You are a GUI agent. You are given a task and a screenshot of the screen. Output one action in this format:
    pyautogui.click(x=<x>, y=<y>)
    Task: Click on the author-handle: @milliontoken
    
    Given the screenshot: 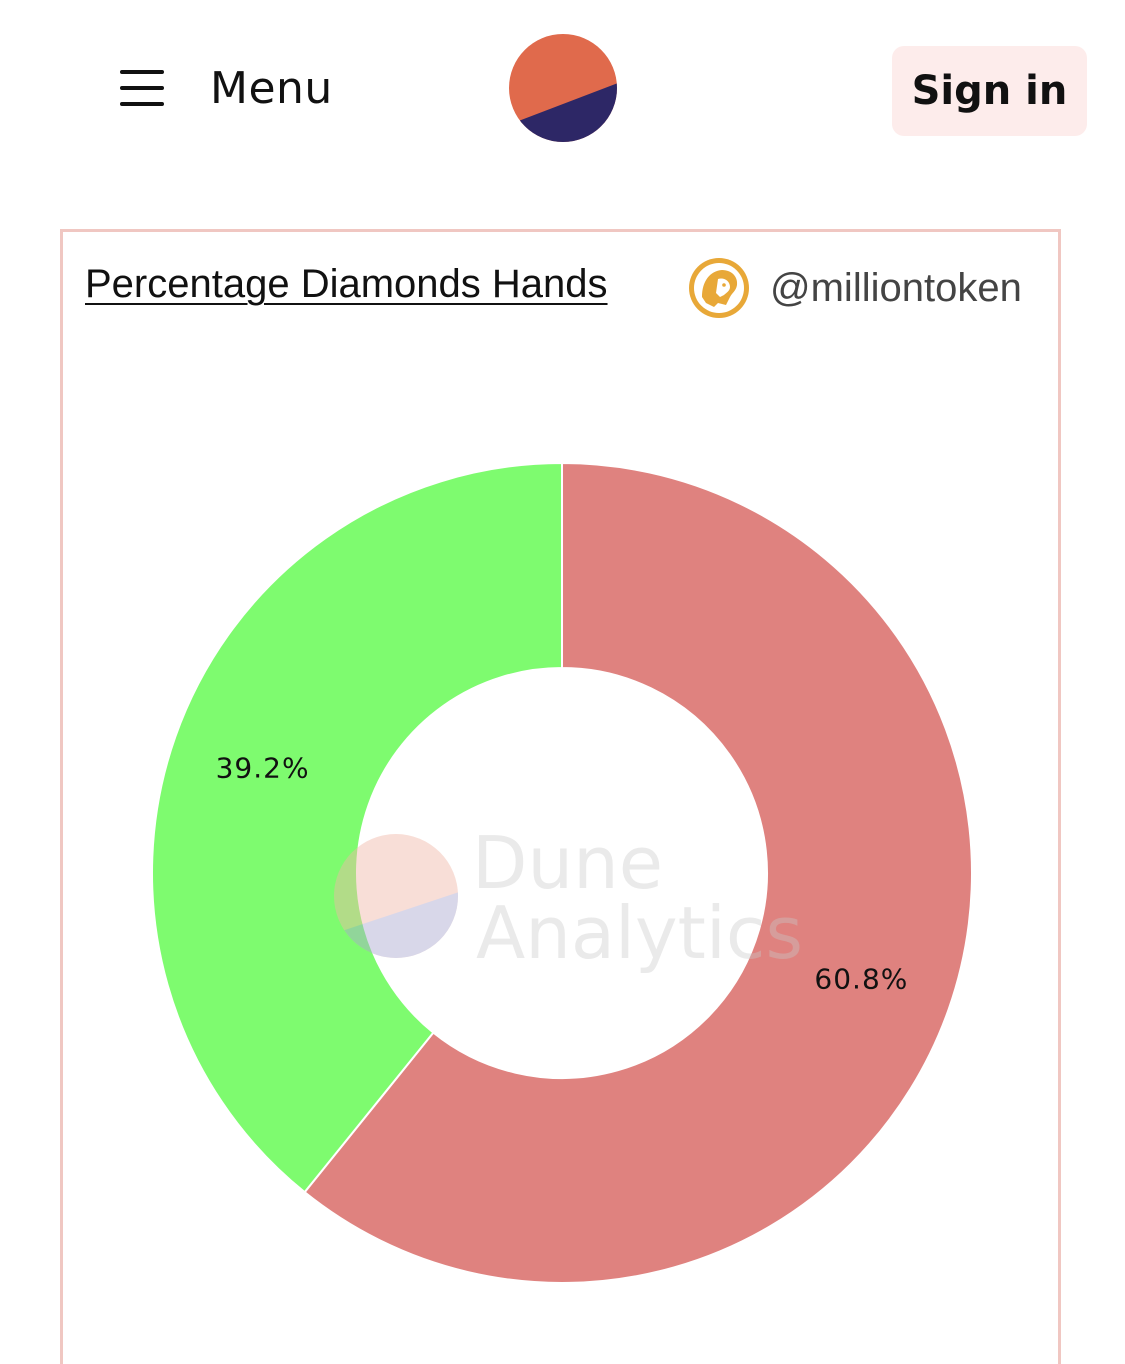 What is the action you would take?
    pyautogui.click(x=896, y=287)
    